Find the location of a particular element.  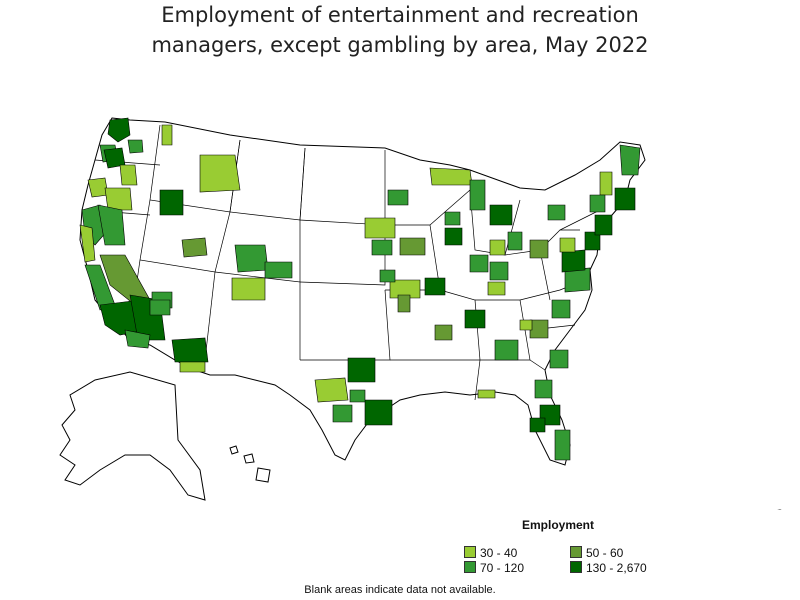

area-mi-up is located at coordinates (451, 176).